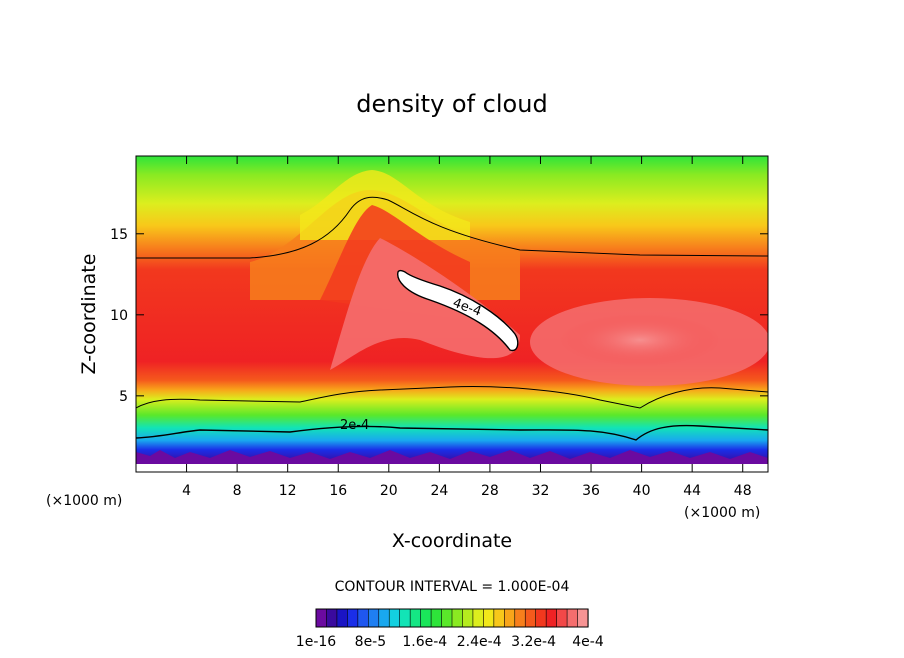 The height and width of the screenshot is (658, 904). Describe the element at coordinates (338, 491) in the screenshot. I see `x-tick-label: 16` at that location.